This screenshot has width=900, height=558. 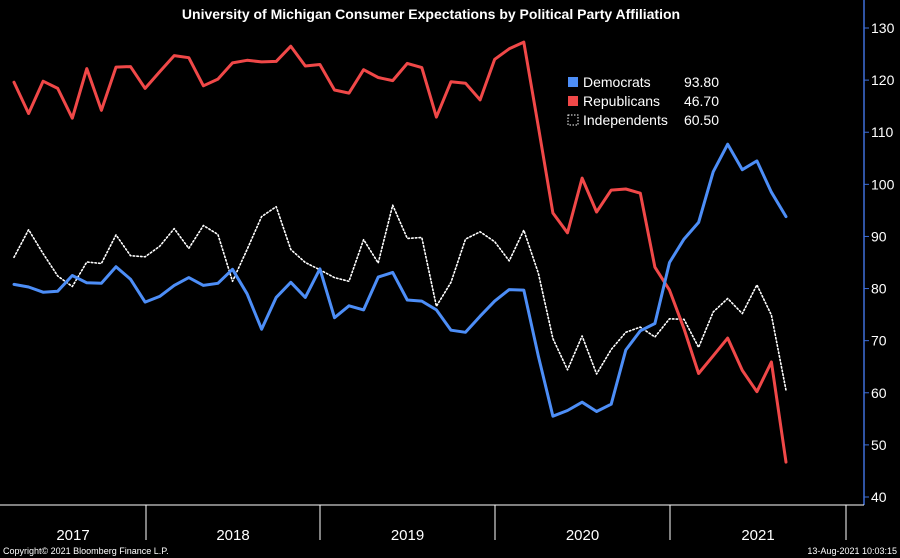 What do you see at coordinates (701, 101) in the screenshot?
I see `legend-value-republicans: 46.70` at bounding box center [701, 101].